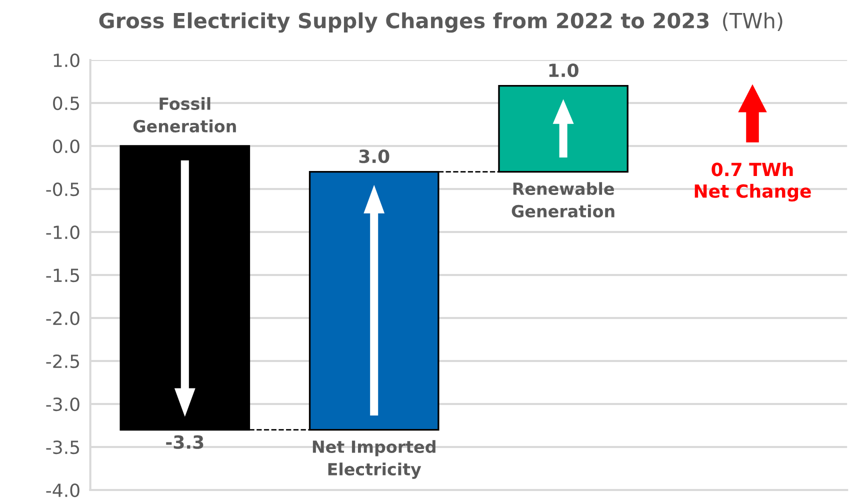 Image resolution: width=860 pixels, height=500 pixels. I want to click on text: 0.7 TWh Net Change, so click(752, 182).